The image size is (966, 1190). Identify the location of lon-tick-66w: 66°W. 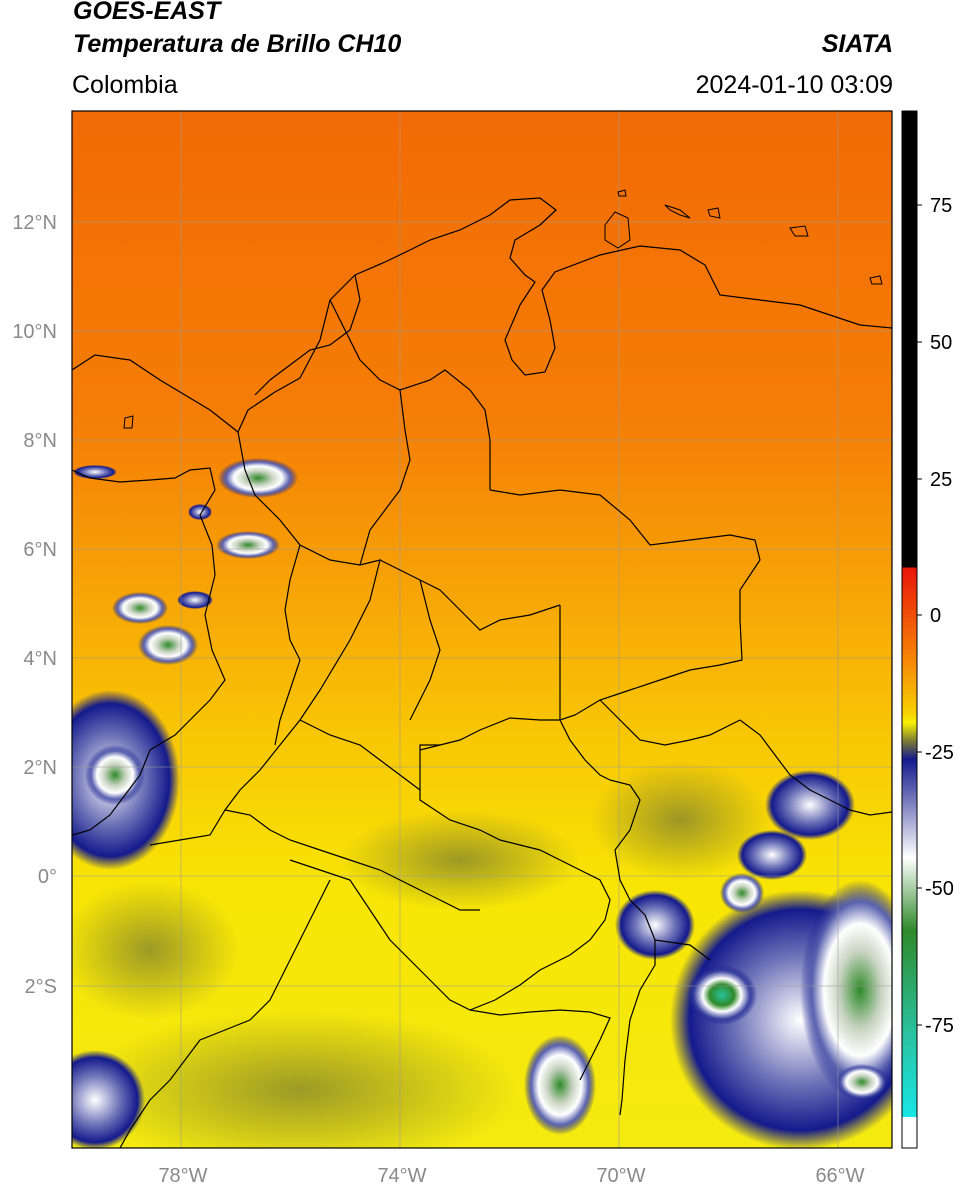
(839, 1176).